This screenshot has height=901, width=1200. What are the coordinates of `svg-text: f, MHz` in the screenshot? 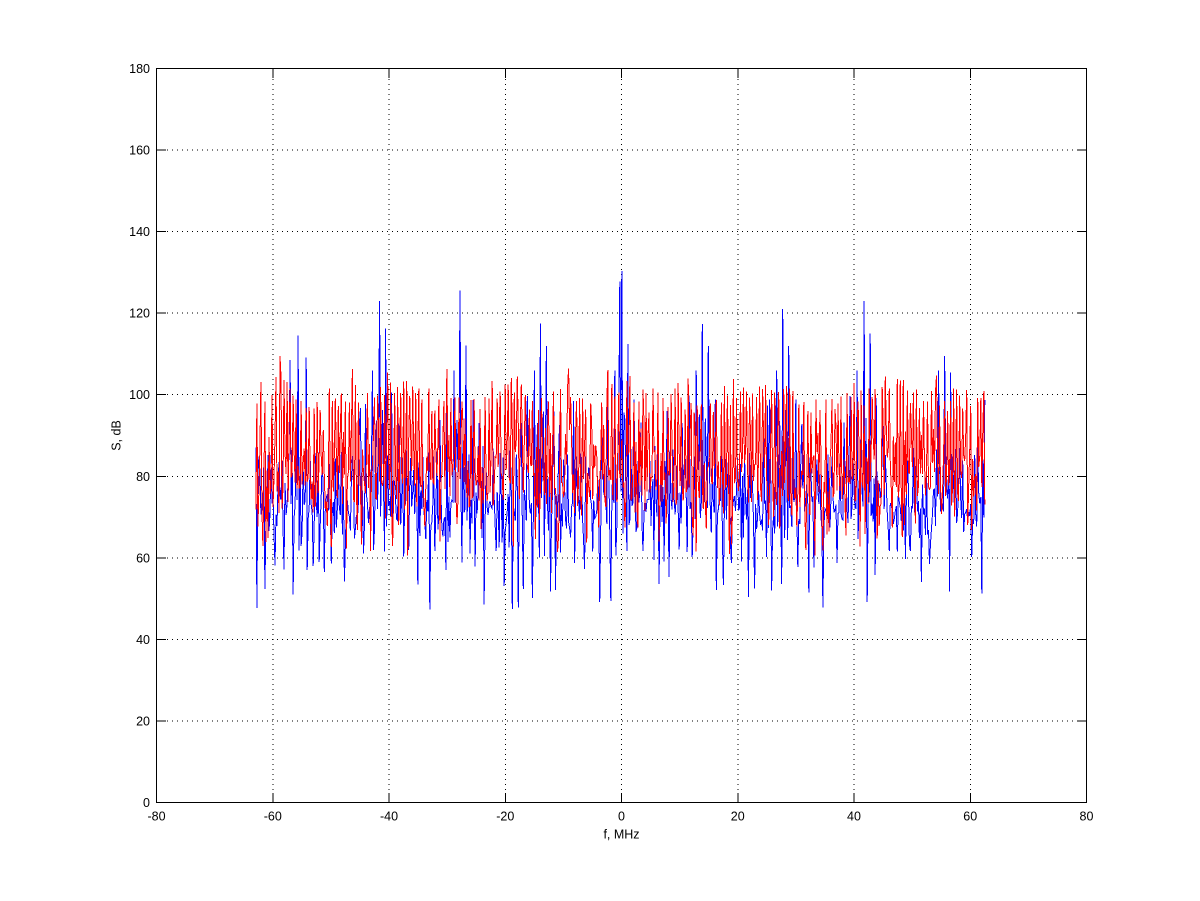 It's located at (621, 835).